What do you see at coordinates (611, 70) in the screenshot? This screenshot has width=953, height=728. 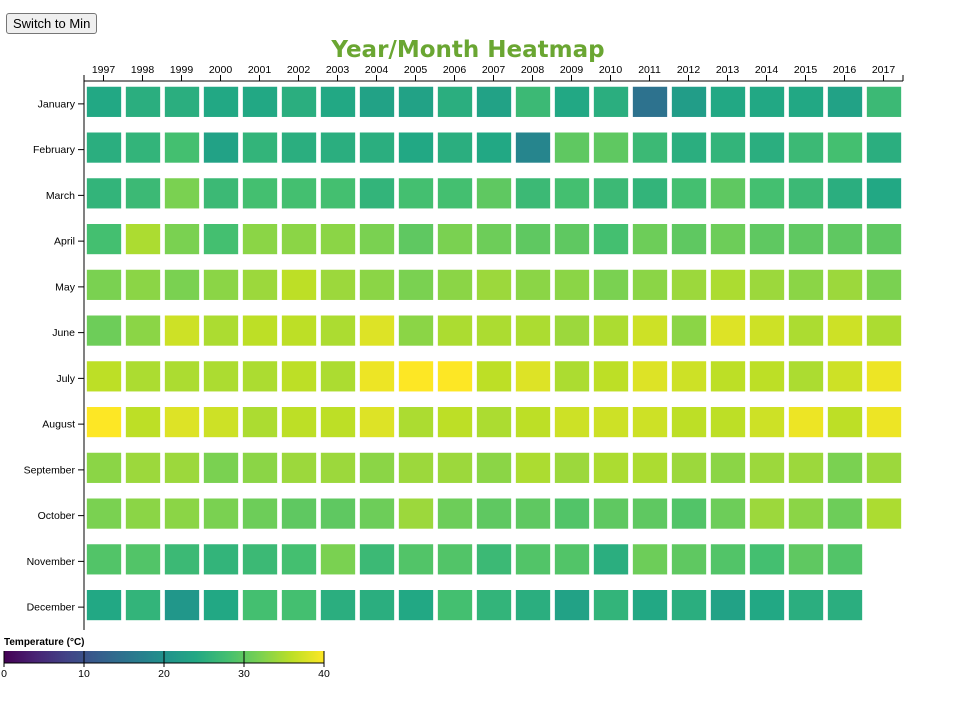 I see `x-tick-label: 2010` at bounding box center [611, 70].